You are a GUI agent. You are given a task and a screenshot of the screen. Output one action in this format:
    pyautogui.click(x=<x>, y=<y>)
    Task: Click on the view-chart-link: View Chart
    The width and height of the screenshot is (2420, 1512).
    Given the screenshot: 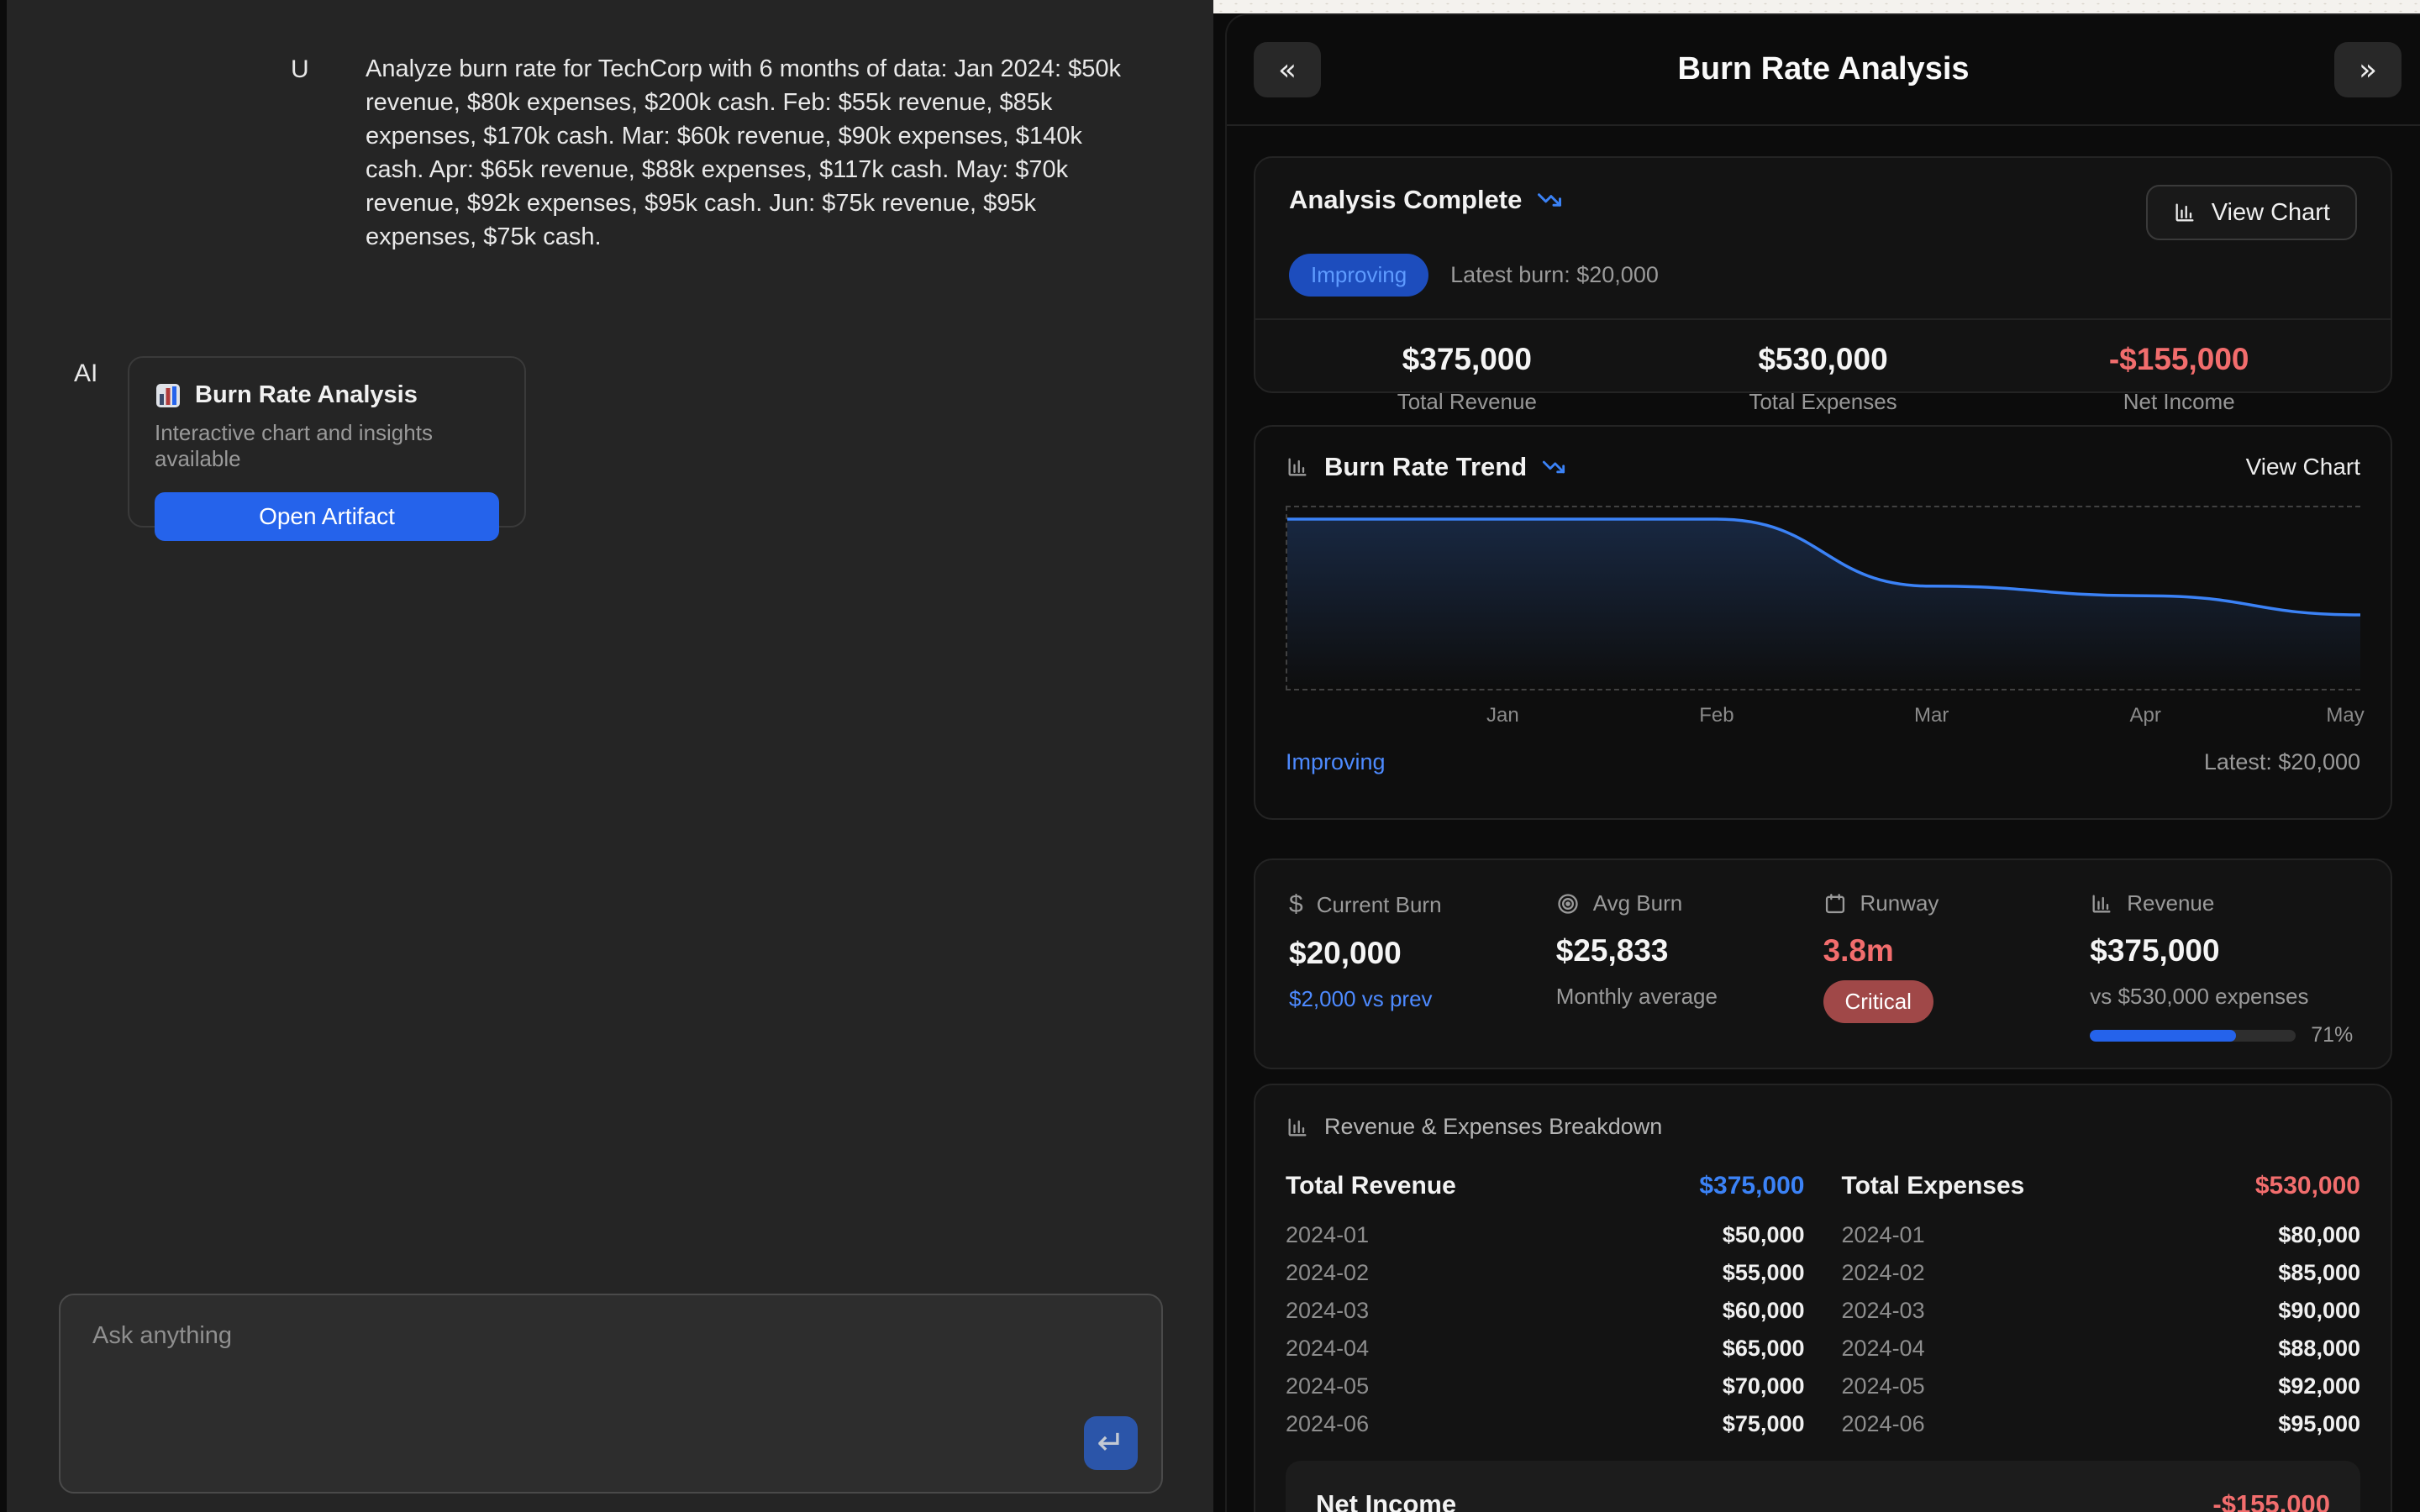 What is the action you would take?
    pyautogui.click(x=2302, y=467)
    